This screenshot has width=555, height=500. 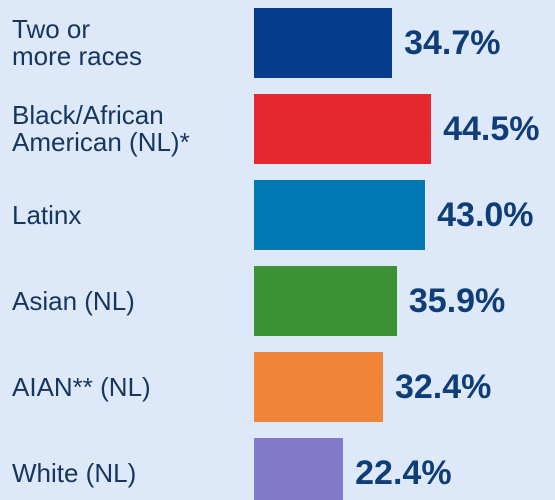 I want to click on value-label: 34.7%, so click(x=452, y=43).